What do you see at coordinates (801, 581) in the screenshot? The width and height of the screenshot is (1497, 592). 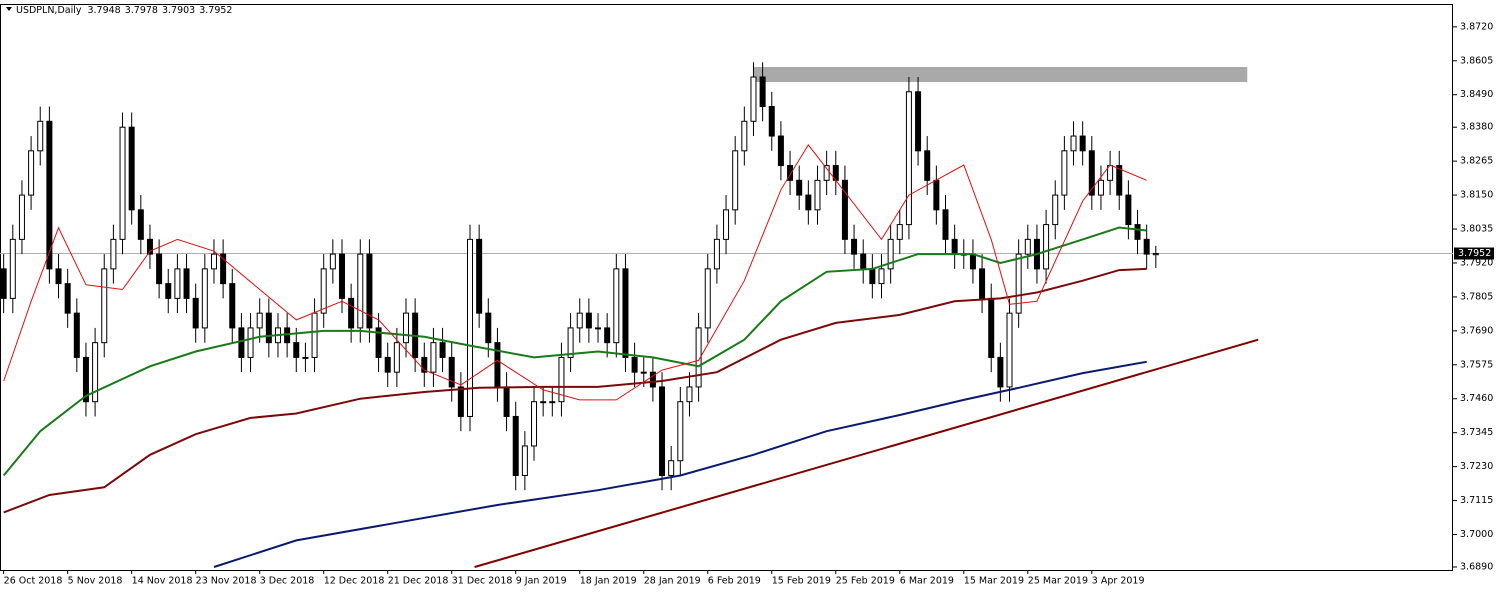 I see `x-tick-label: 15 Feb 2019` at bounding box center [801, 581].